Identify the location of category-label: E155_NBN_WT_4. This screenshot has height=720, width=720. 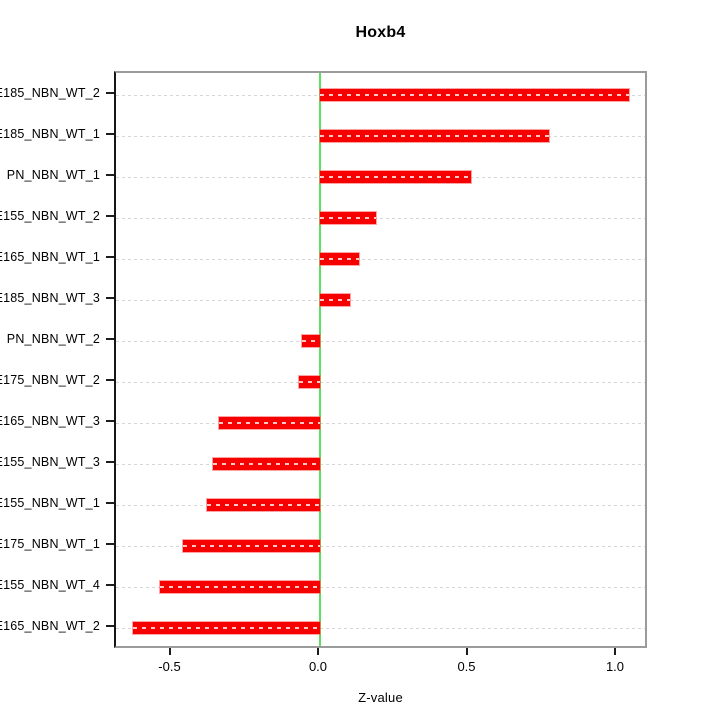
(50, 585).